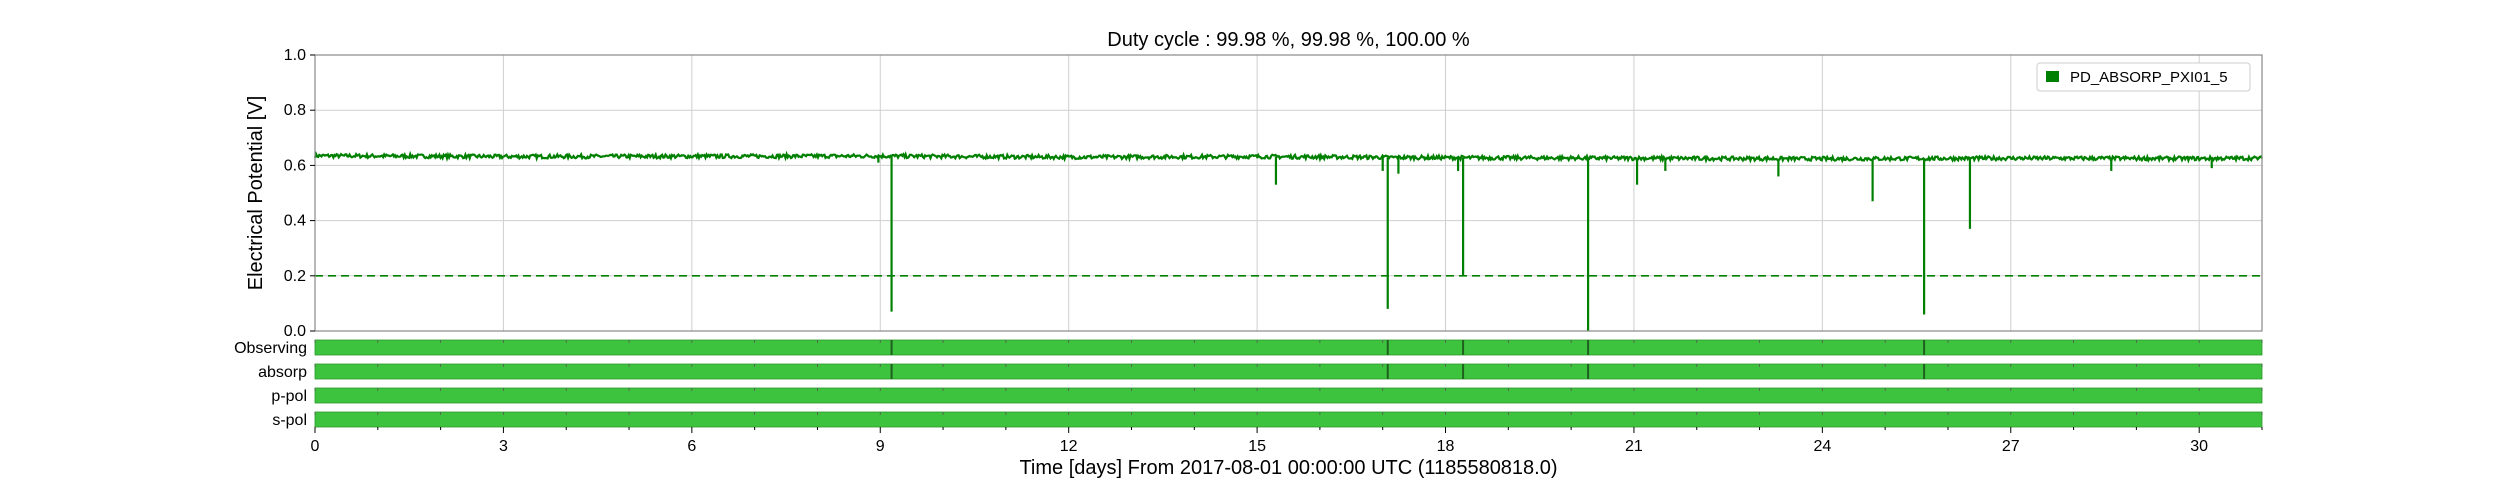 Image resolution: width=2500 pixels, height=500 pixels. What do you see at coordinates (1248, 384) in the screenshot?
I see `segment-bars: Observing absorp p-pol s-pol` at bounding box center [1248, 384].